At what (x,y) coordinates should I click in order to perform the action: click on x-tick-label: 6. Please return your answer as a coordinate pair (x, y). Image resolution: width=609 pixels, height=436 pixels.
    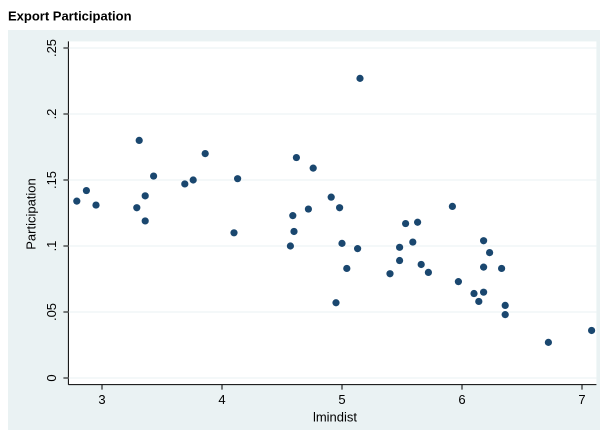
    Looking at the image, I should click on (461, 399).